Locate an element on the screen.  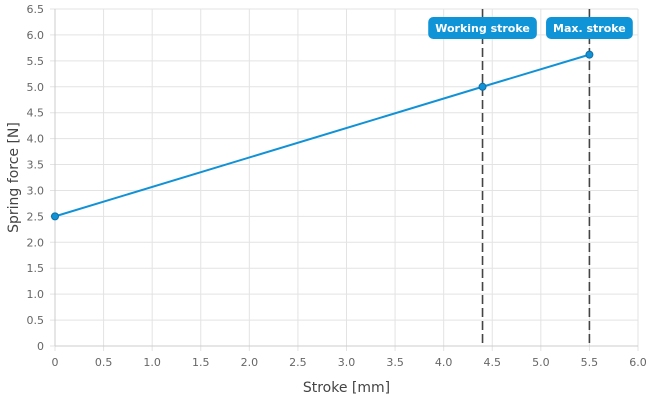
marker-badge: Max. stroke is located at coordinates (589, 28).